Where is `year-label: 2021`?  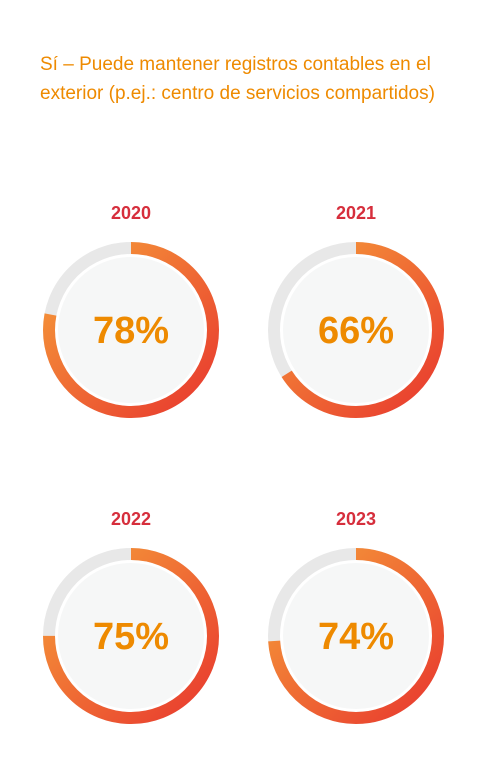
year-label: 2021 is located at coordinates (356, 213).